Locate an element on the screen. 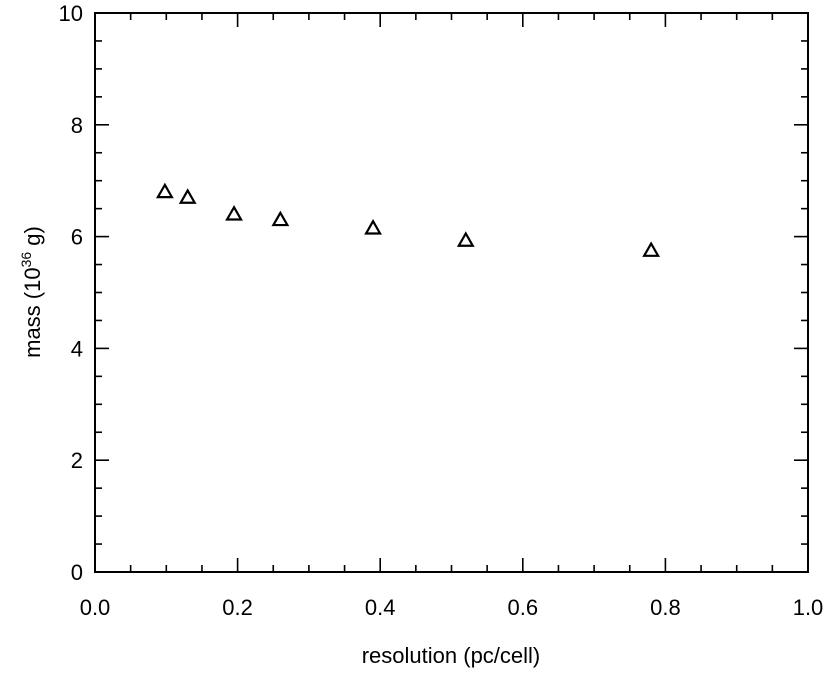  x-axis-label: resolution (pc/cell) is located at coordinates (451, 655).